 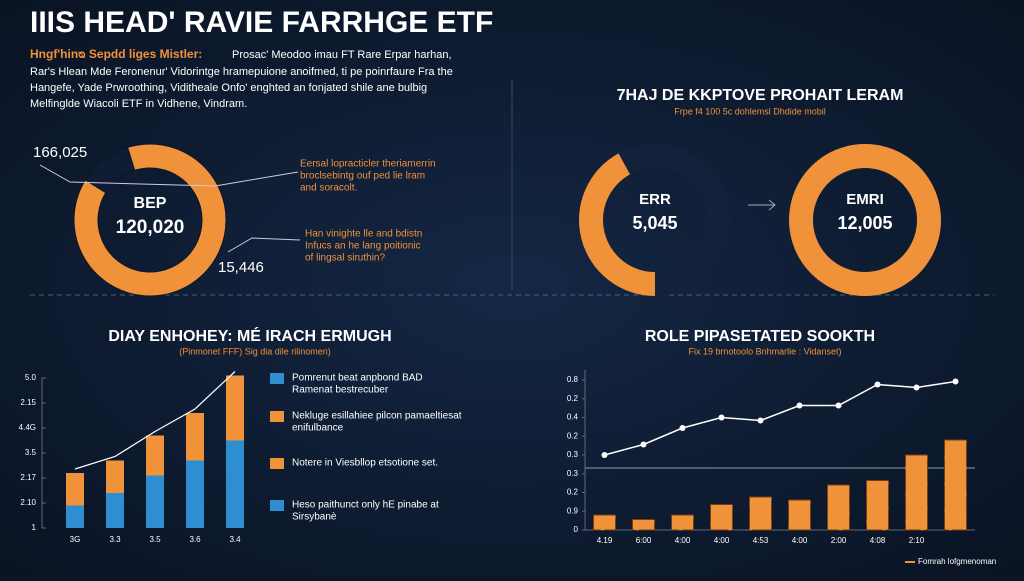 What do you see at coordinates (249, 335) in the screenshot?
I see `panel-title: DIAY ENHOHEY: MÉ IRACH ERMUGH` at bounding box center [249, 335].